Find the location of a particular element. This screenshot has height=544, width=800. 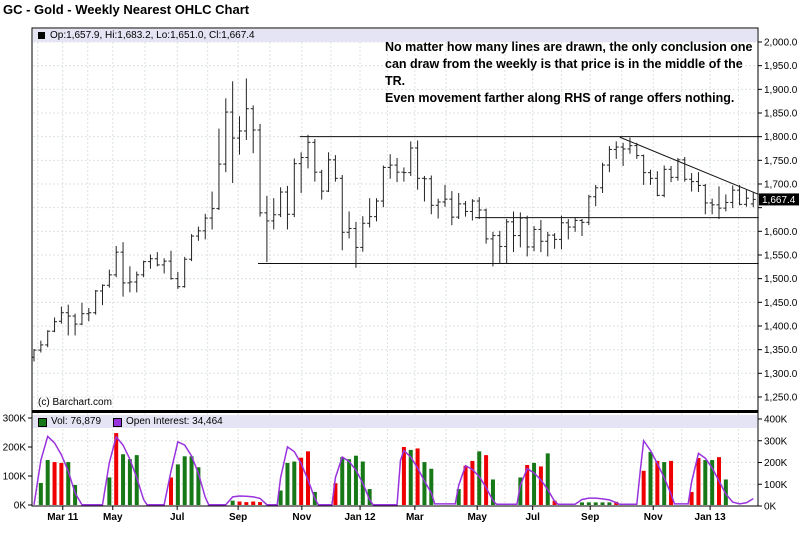

open-interest-legend-label: Open Interest: 34,464 is located at coordinates (174, 421).